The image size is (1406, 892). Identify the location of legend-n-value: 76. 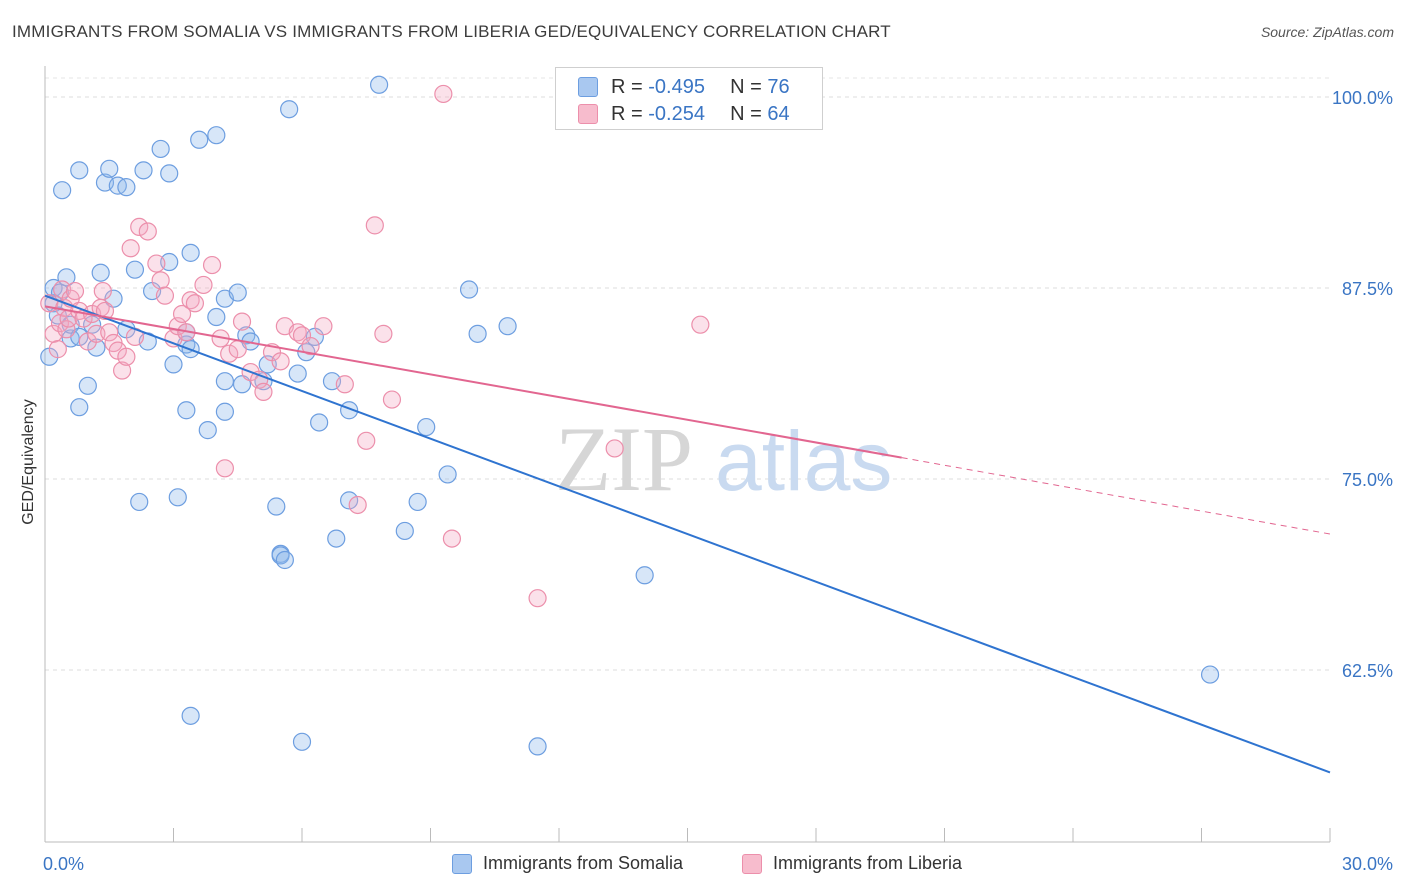
(778, 87).